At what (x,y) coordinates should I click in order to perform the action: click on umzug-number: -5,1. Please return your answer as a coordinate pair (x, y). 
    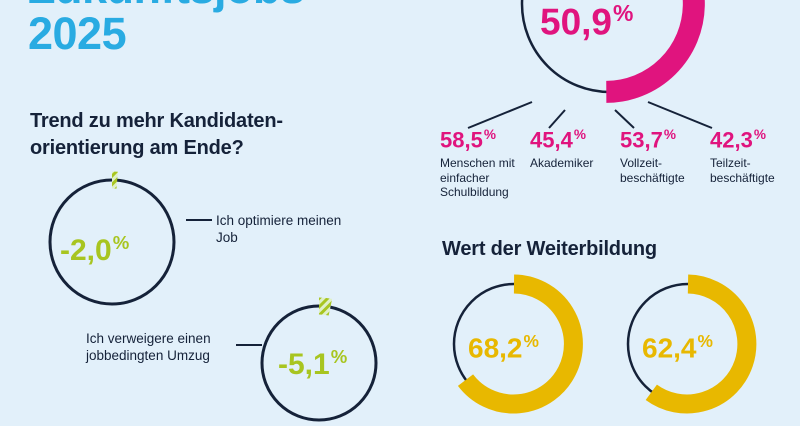
    Looking at the image, I should click on (304, 364).